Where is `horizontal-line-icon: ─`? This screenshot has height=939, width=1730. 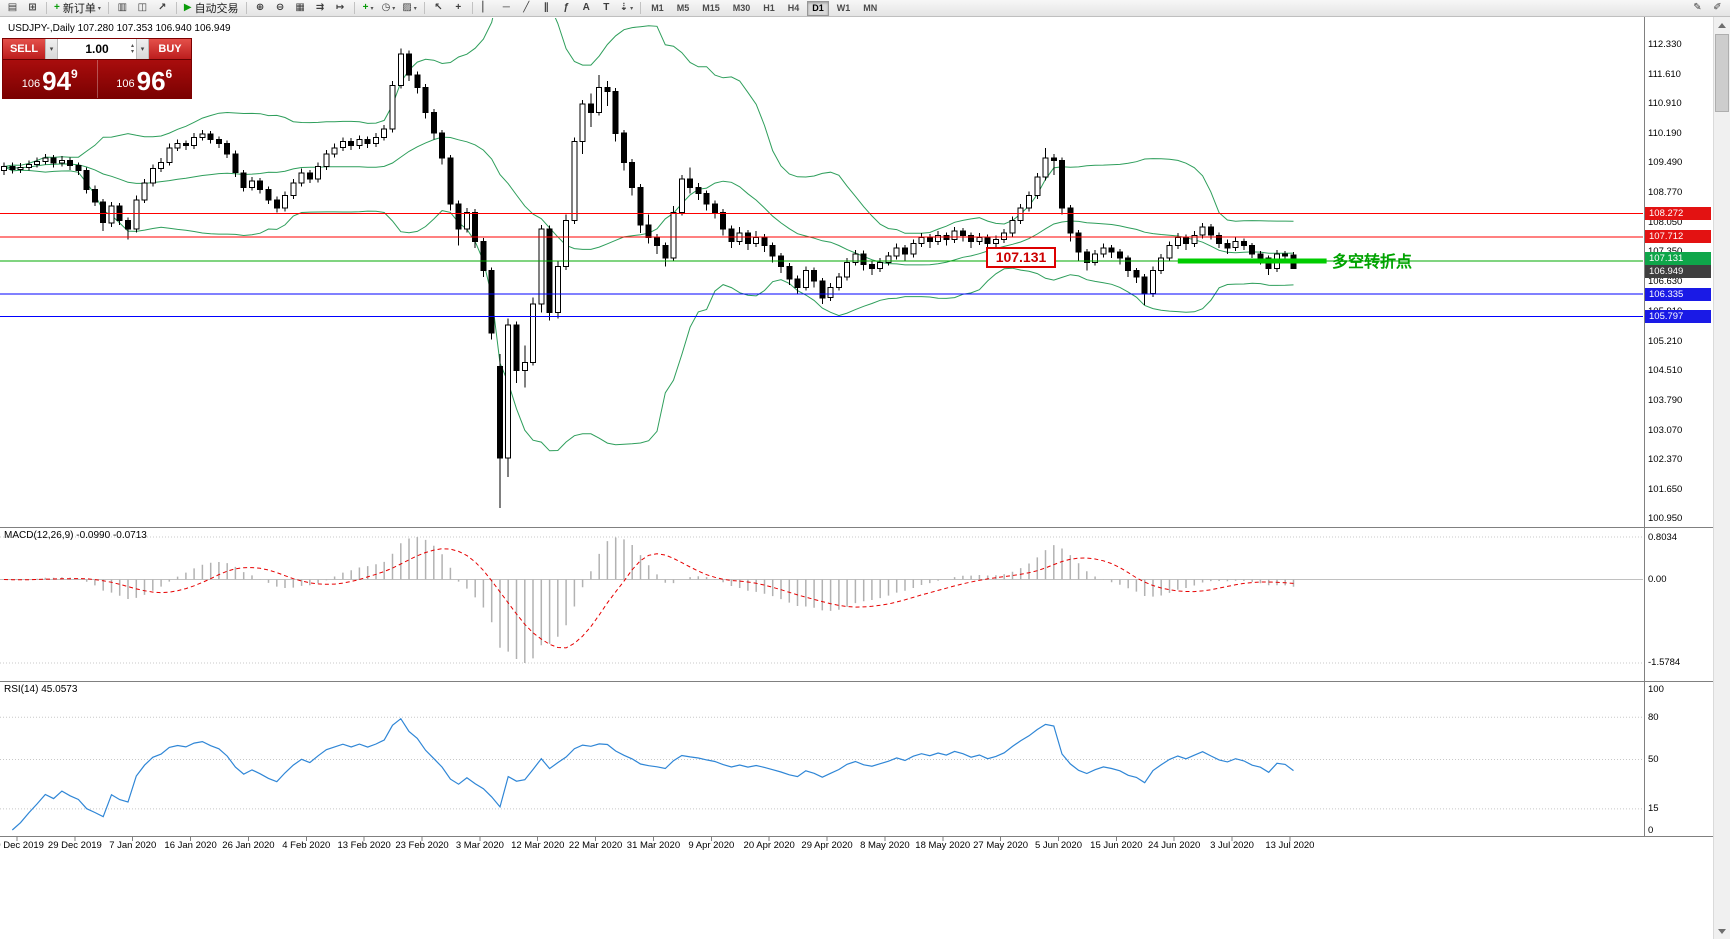
horizontal-line-icon: ─ is located at coordinates (506, 8).